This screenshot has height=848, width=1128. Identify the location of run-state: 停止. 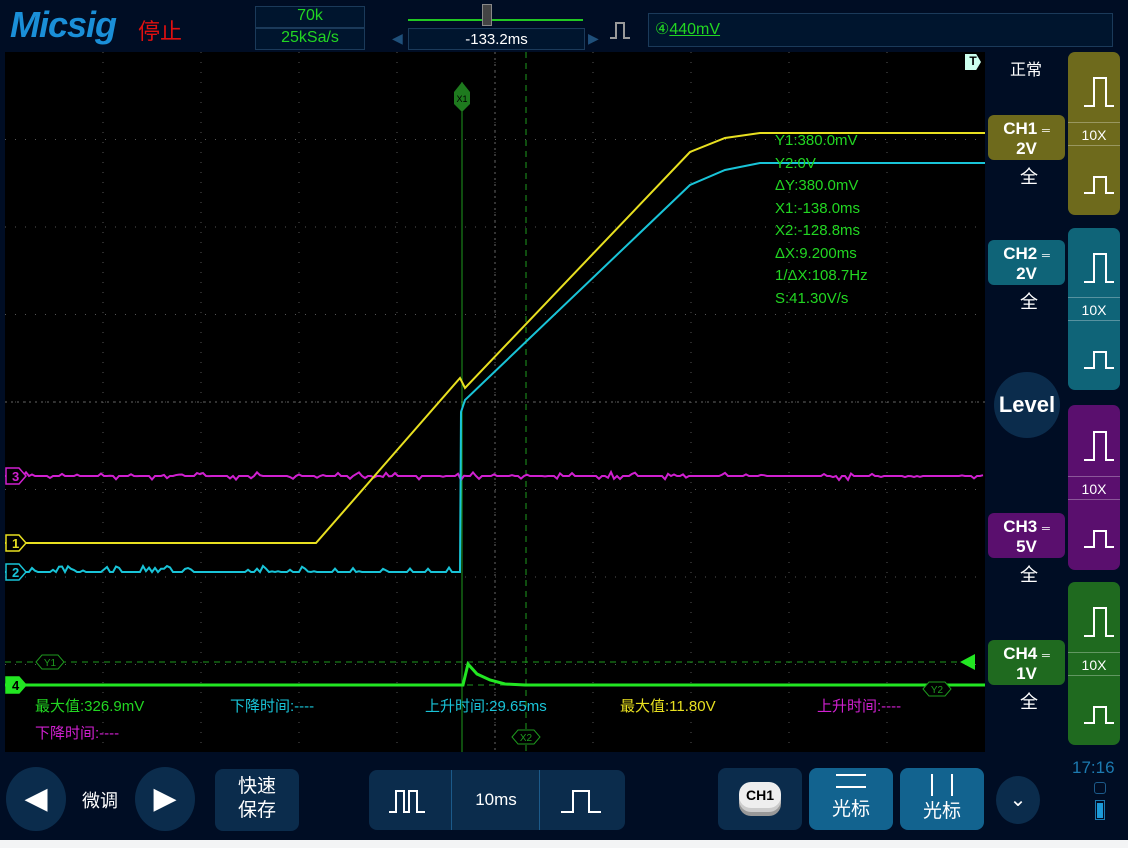
(160, 30).